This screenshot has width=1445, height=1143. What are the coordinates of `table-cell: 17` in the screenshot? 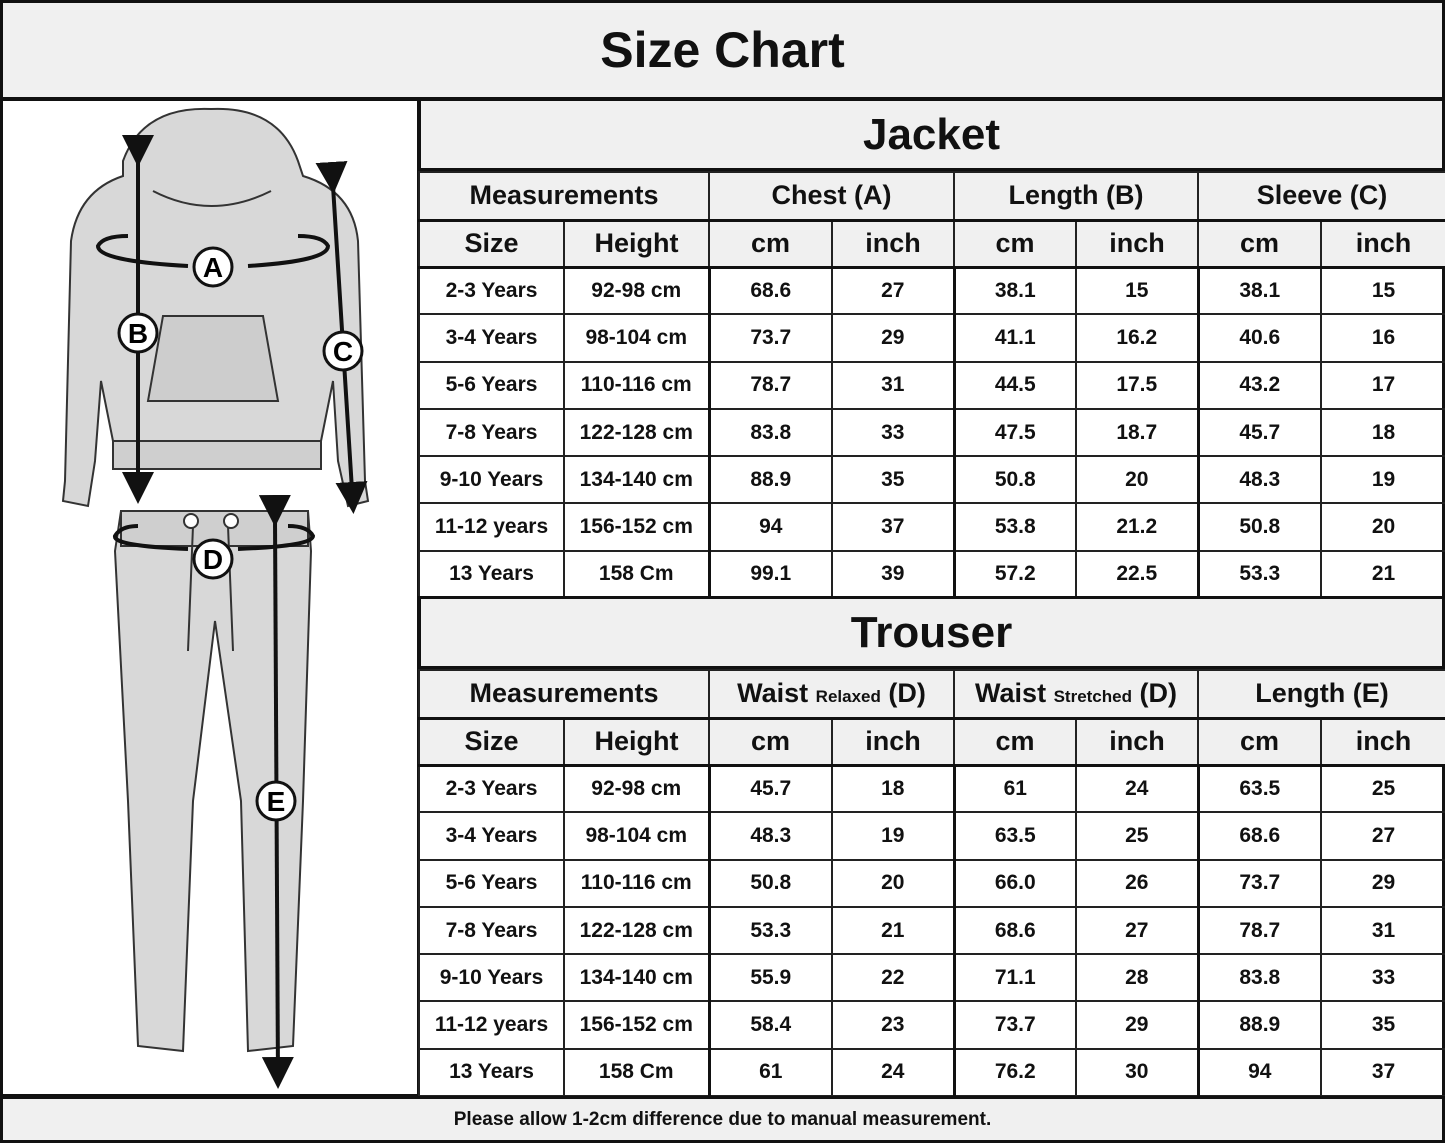 It's located at (1382, 385).